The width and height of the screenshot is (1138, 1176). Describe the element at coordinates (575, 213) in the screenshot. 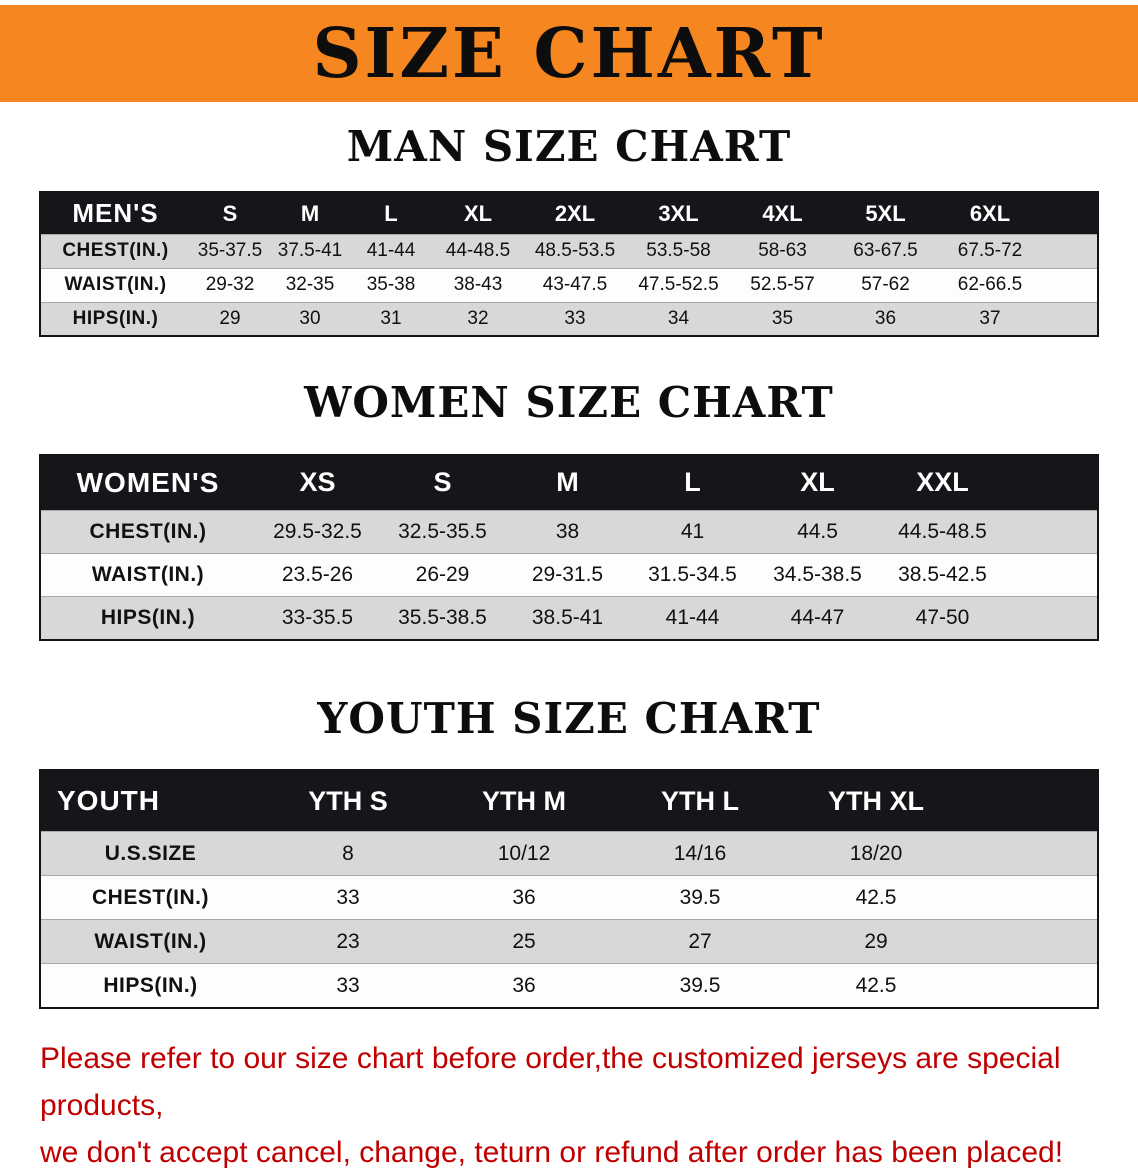

I see `column-header: 2XL` at that location.